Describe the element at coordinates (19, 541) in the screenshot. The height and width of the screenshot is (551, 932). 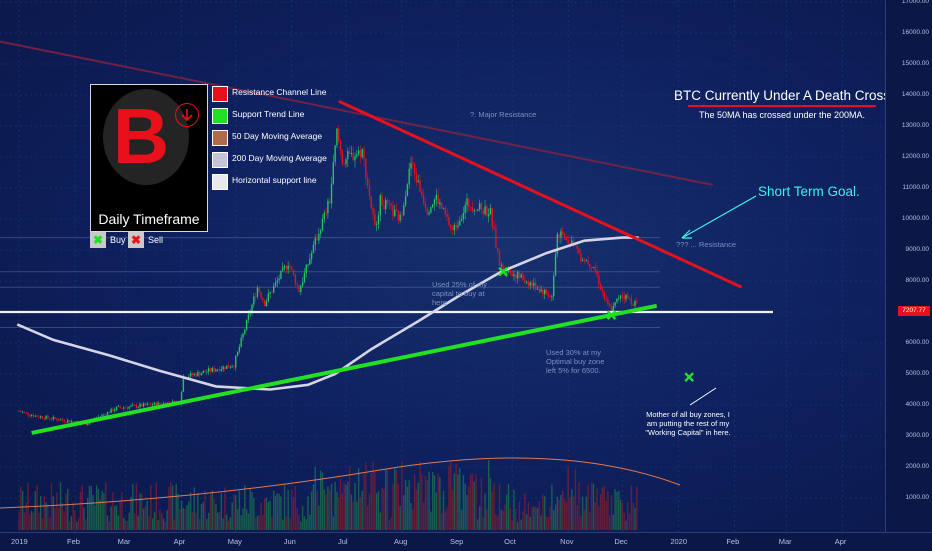
I see `time-tick-label: 2019` at that location.